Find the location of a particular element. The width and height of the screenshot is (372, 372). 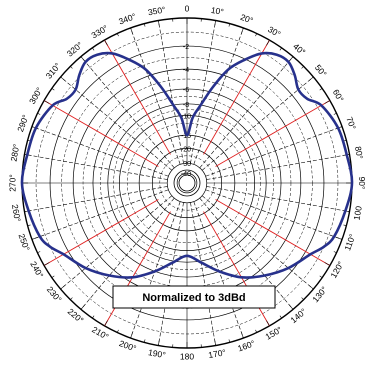

angle-label: 340° is located at coordinates (127, 18).